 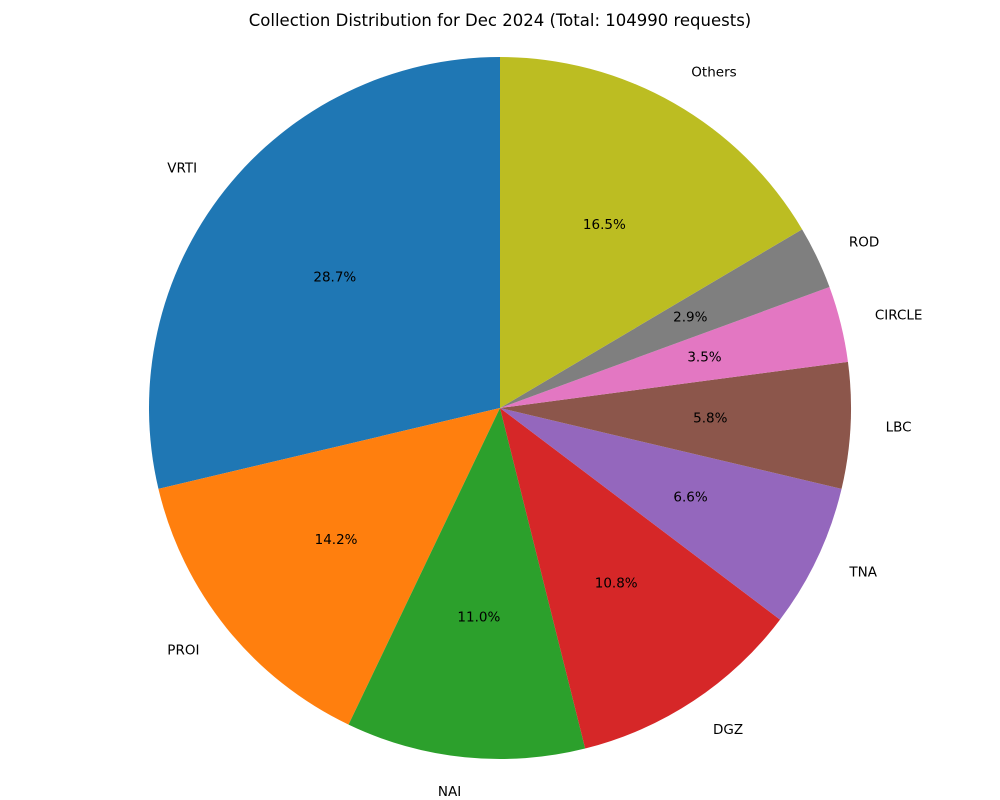 What do you see at coordinates (616, 584) in the screenshot?
I see `pie-percent-label-dgz: 10.8%` at bounding box center [616, 584].